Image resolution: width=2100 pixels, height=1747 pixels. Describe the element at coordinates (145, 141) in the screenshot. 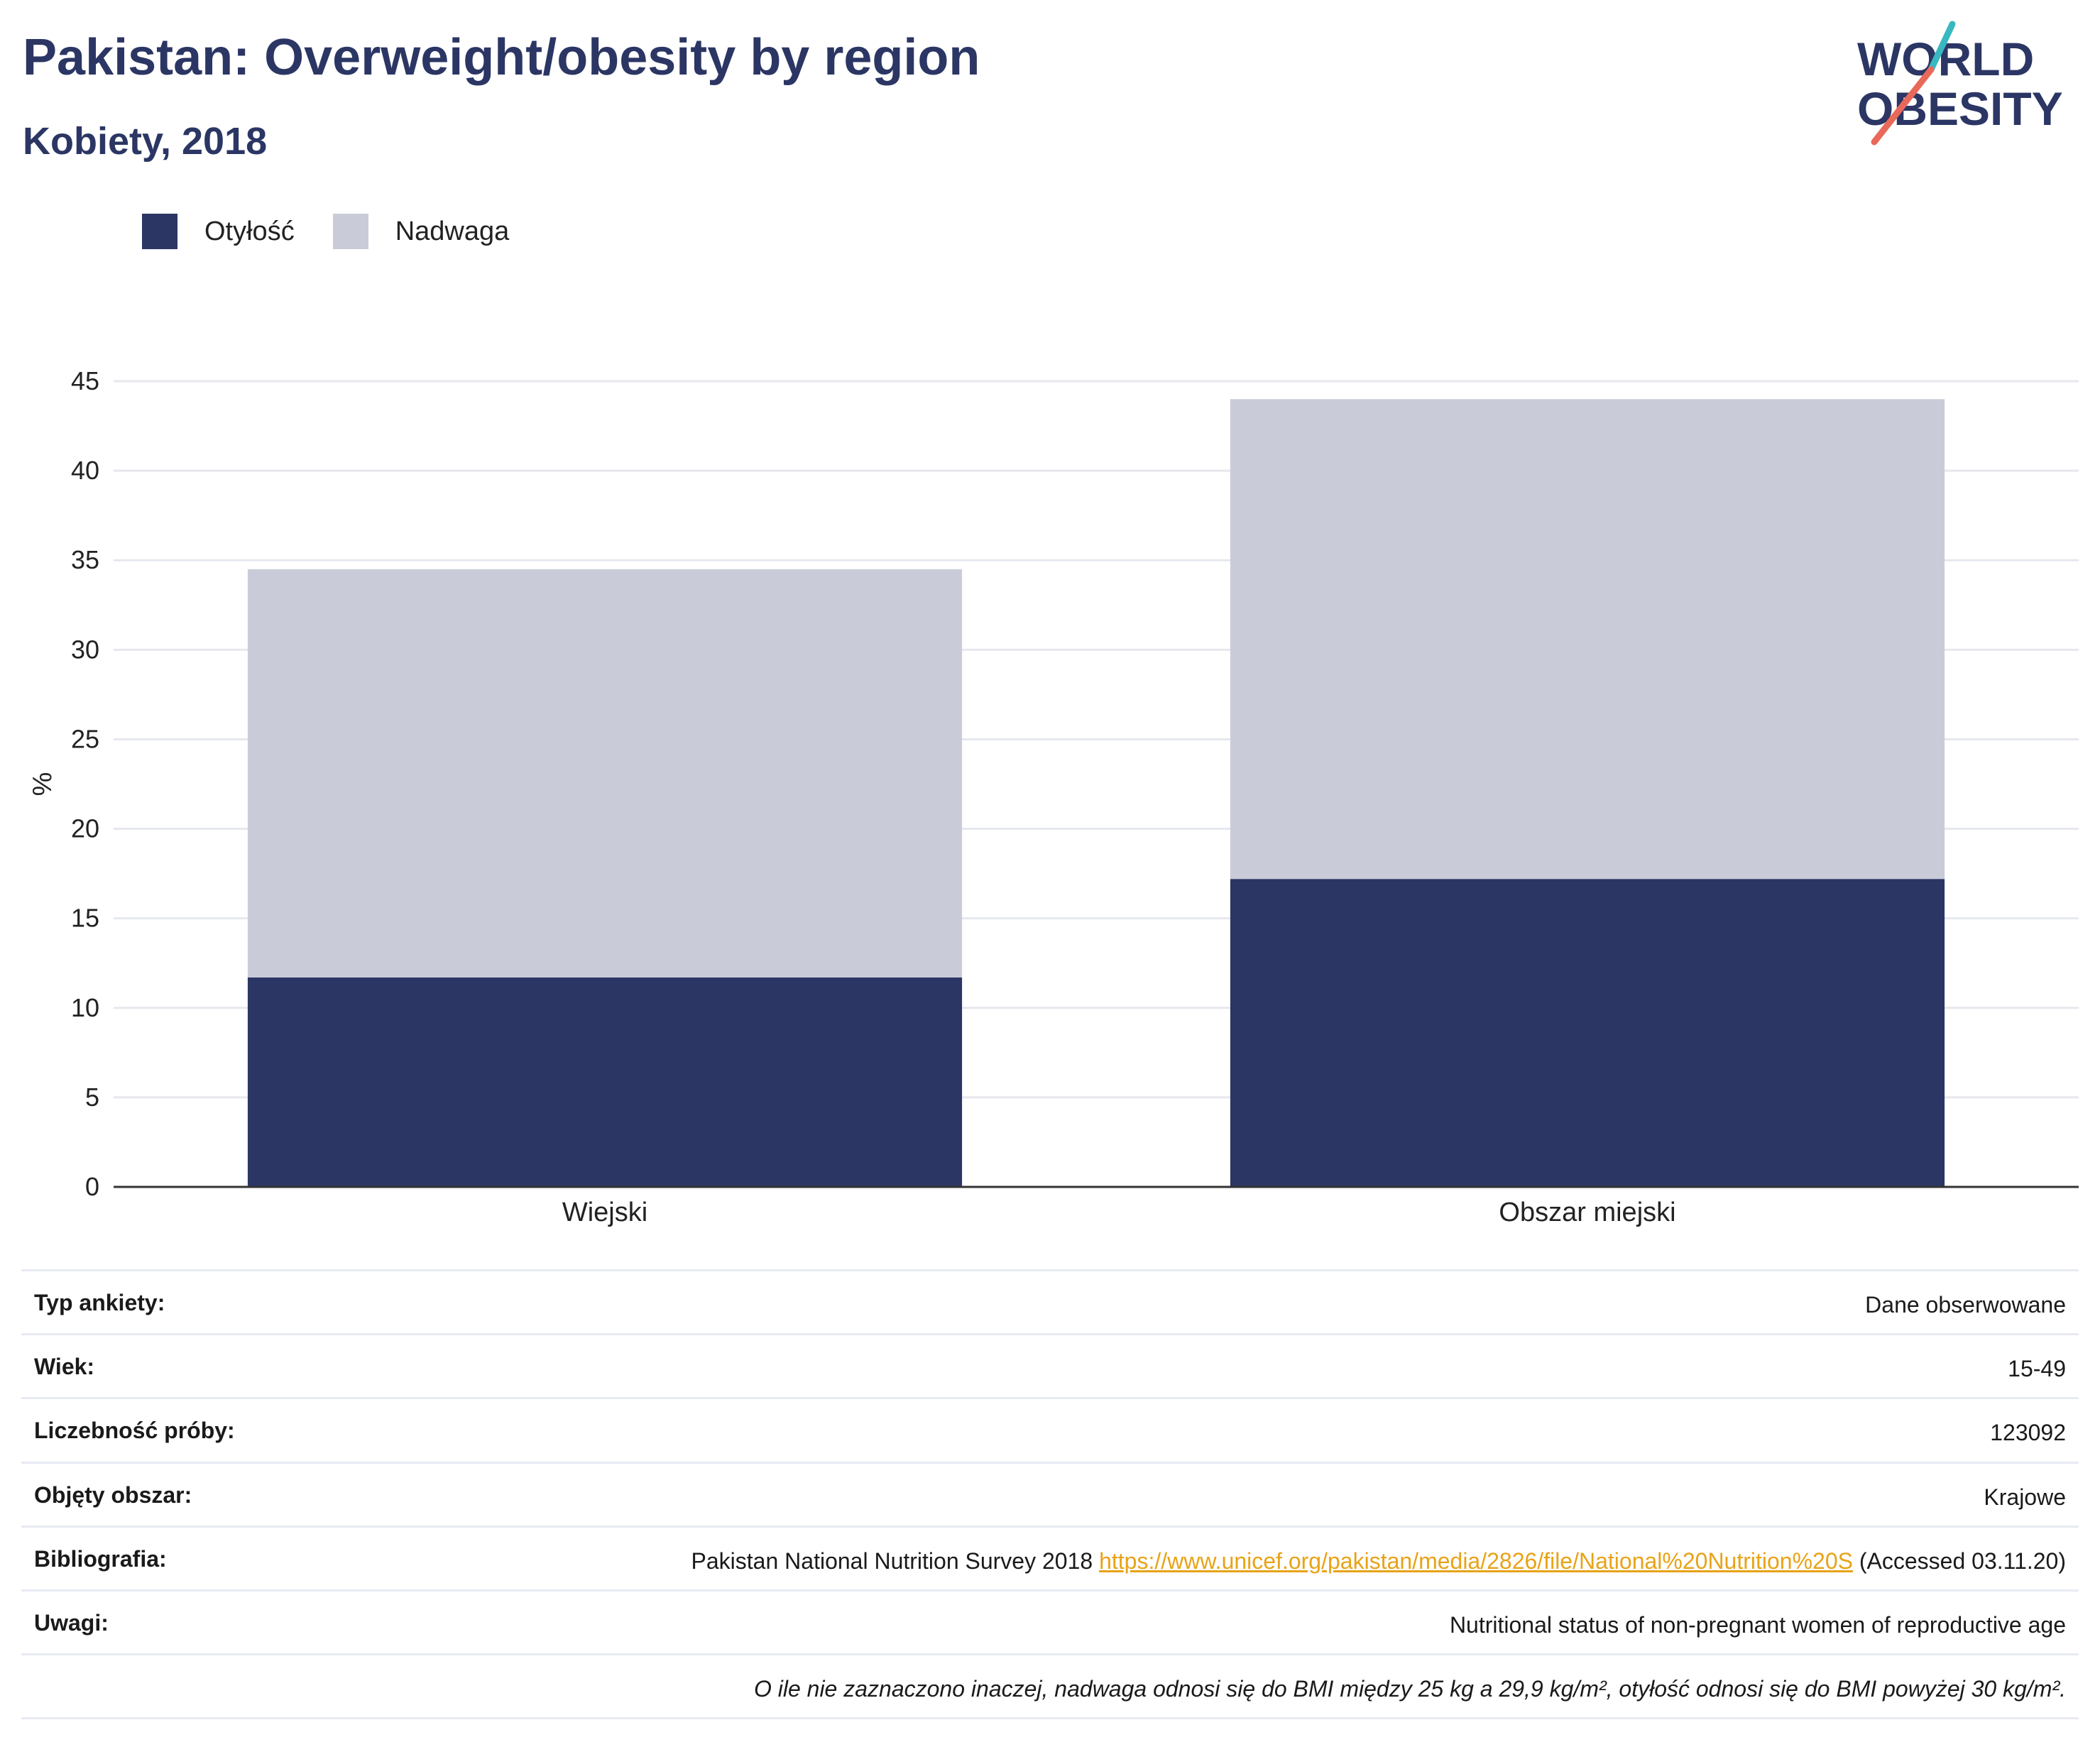

I see `chart-subtitle: Kobiety, 2018` at that location.